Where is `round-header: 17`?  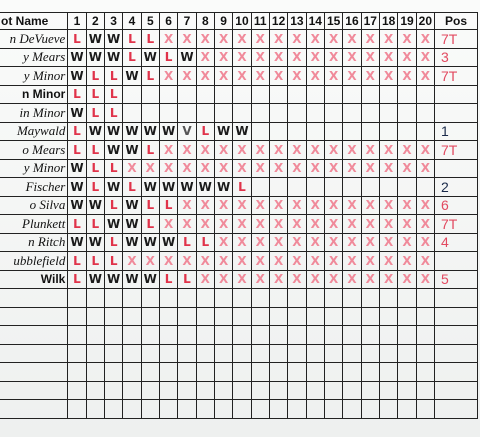
round-header: 17 is located at coordinates (370, 21).